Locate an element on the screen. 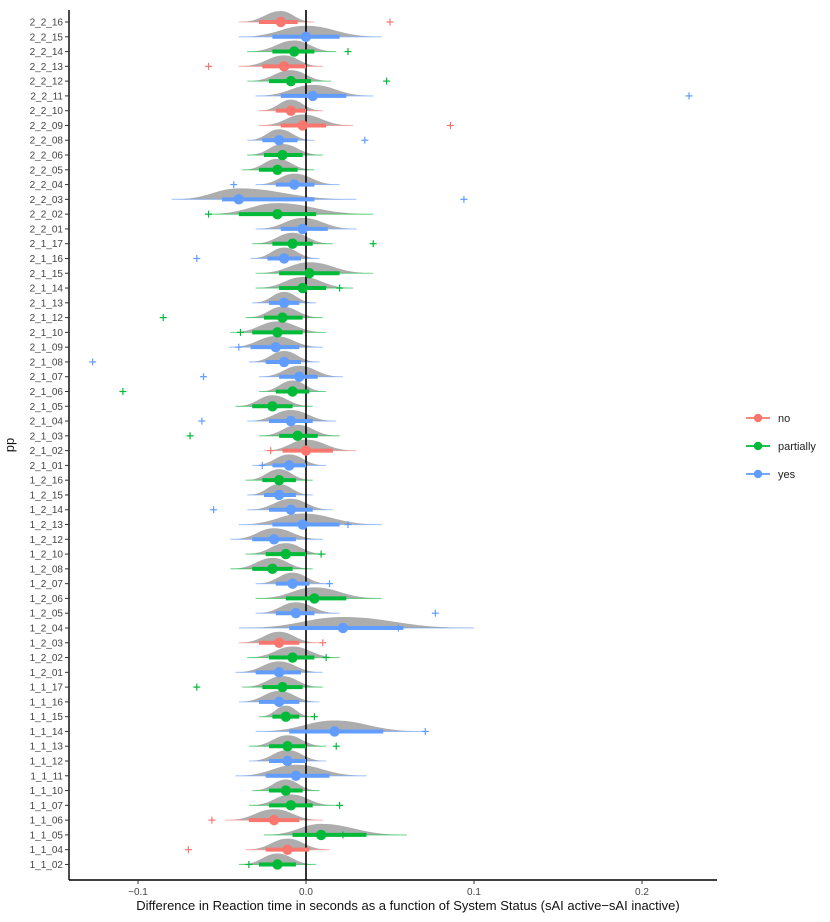 The image size is (830, 922). x-axis-ticks: −0.1 0.0 0.1 0.2 is located at coordinates (388, 889).